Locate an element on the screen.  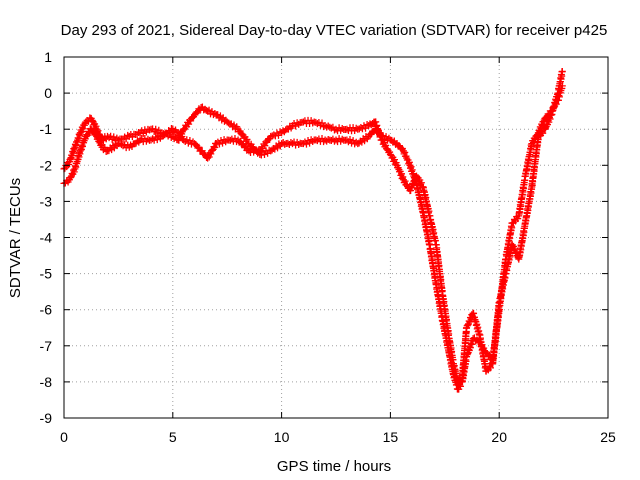
x-axis-label: GPS time / hours is located at coordinates (334, 466).